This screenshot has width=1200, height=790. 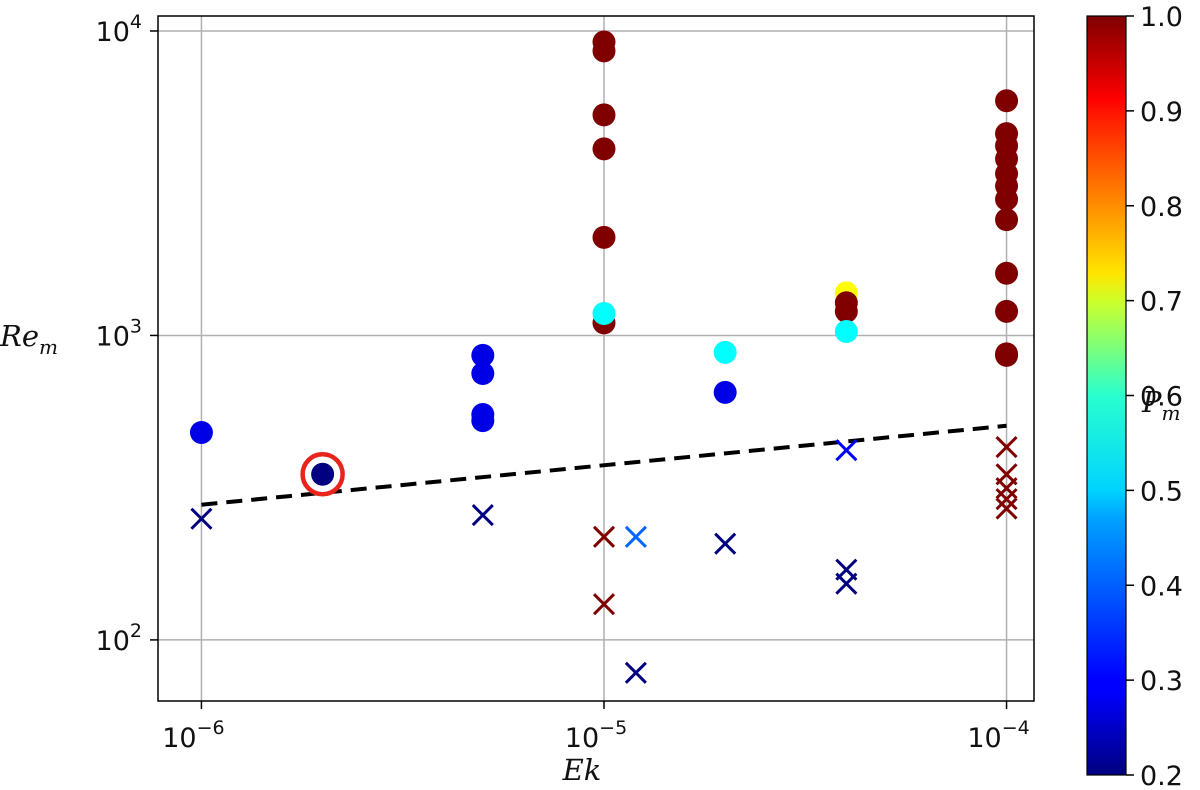 What do you see at coordinates (1161, 302) in the screenshot?
I see `colorbar-tick-label: 0.7` at bounding box center [1161, 302].